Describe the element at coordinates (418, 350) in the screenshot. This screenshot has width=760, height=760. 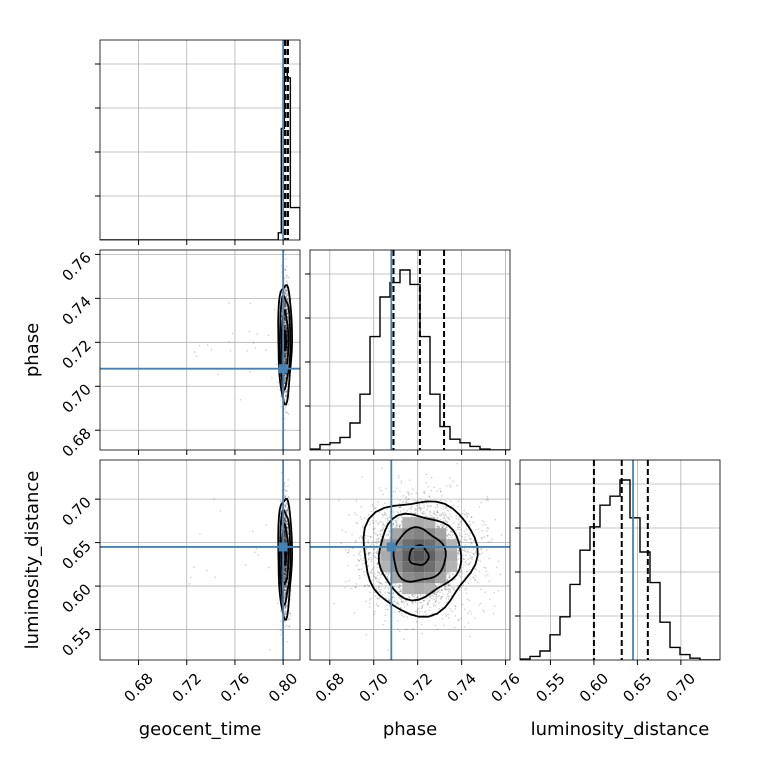
I see `hist-phase-grid` at that location.